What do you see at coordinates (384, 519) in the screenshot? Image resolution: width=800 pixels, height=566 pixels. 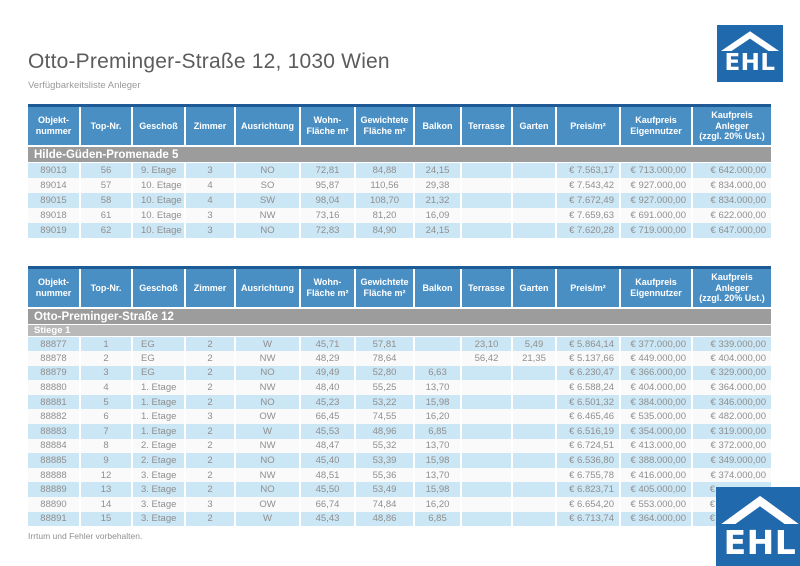 I see `cell: 48,86` at bounding box center [384, 519].